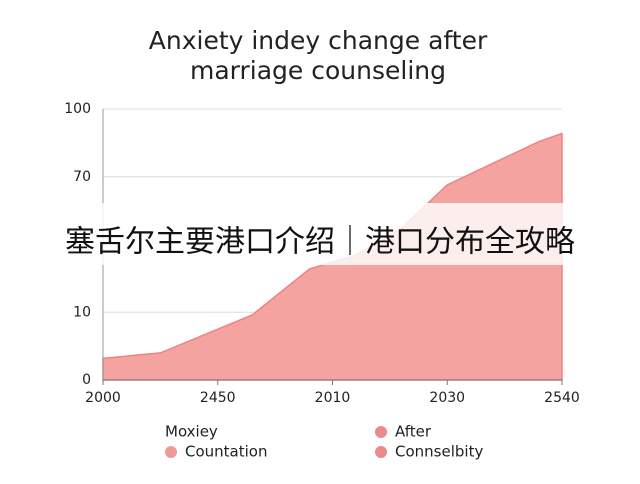 The height and width of the screenshot is (484, 640). I want to click on banner-text: 塞舌尔主要港口介绍｜港口分布全攻略, so click(320, 242).